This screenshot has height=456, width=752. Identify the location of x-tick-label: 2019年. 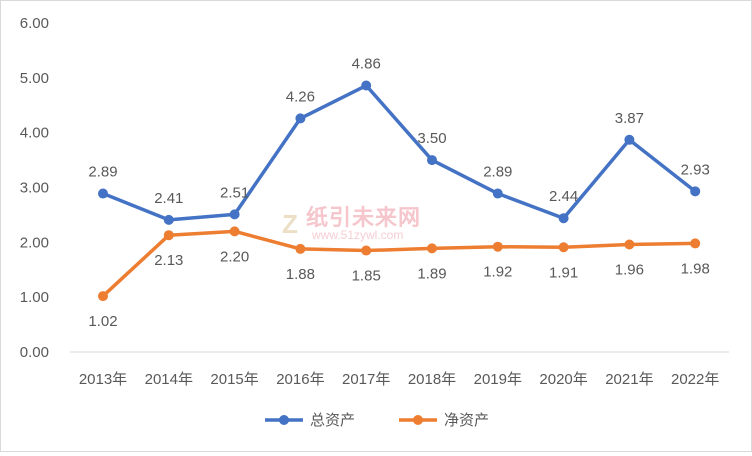
(498, 379).